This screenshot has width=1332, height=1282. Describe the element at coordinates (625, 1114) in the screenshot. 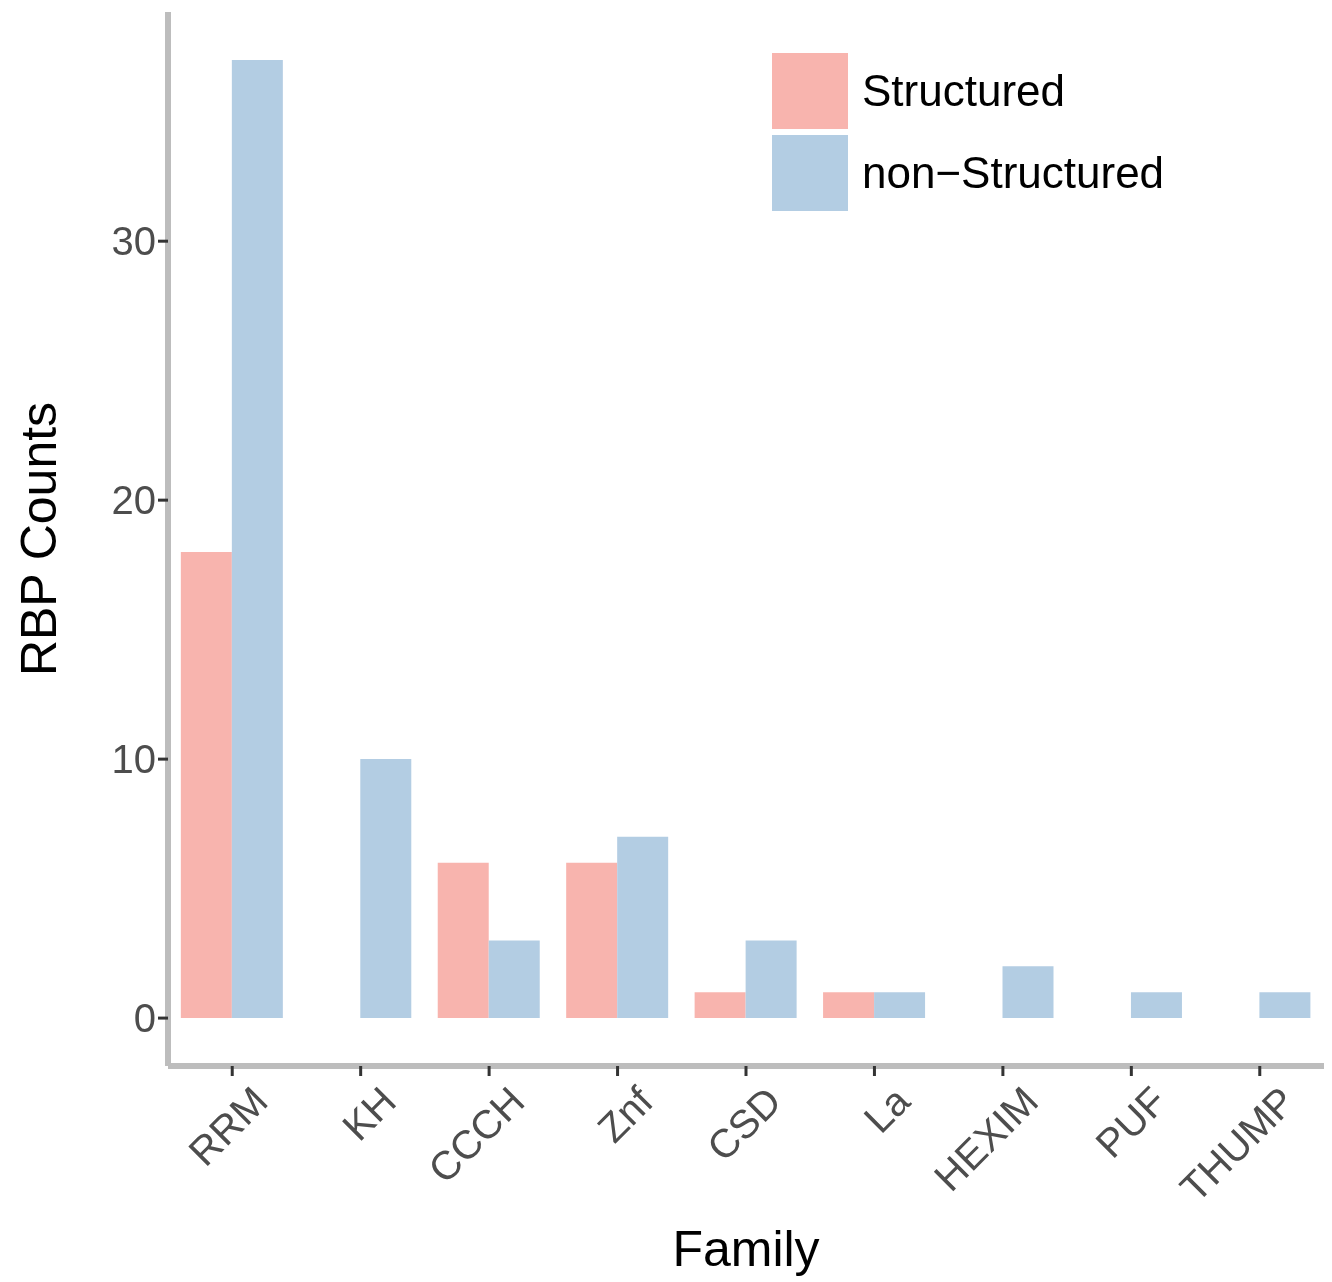

I see `x-tick-label: Znf` at that location.